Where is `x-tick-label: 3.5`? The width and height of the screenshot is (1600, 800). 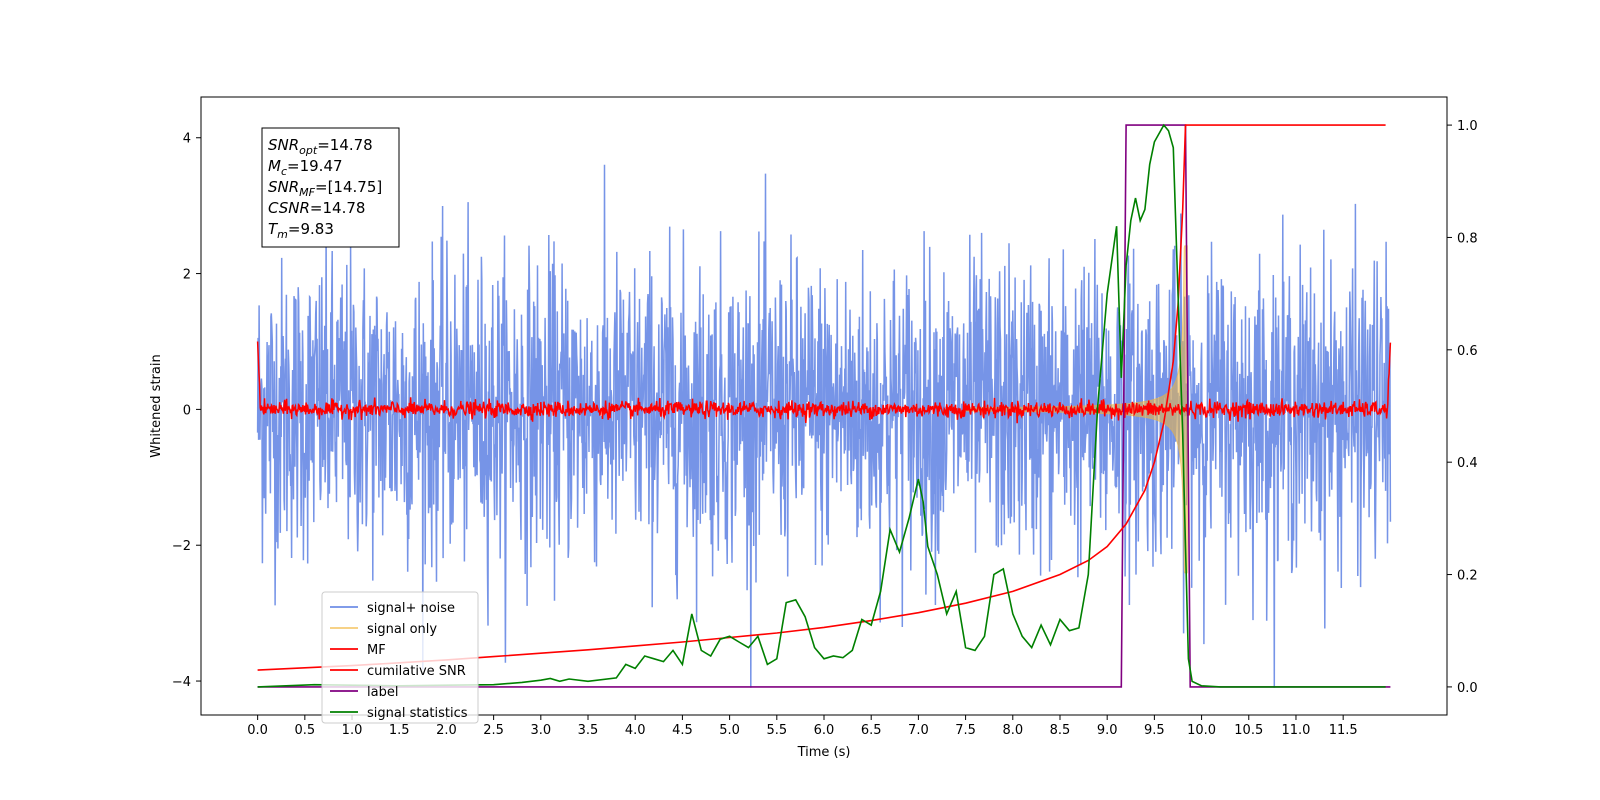 x-tick-label: 3.5 is located at coordinates (588, 730).